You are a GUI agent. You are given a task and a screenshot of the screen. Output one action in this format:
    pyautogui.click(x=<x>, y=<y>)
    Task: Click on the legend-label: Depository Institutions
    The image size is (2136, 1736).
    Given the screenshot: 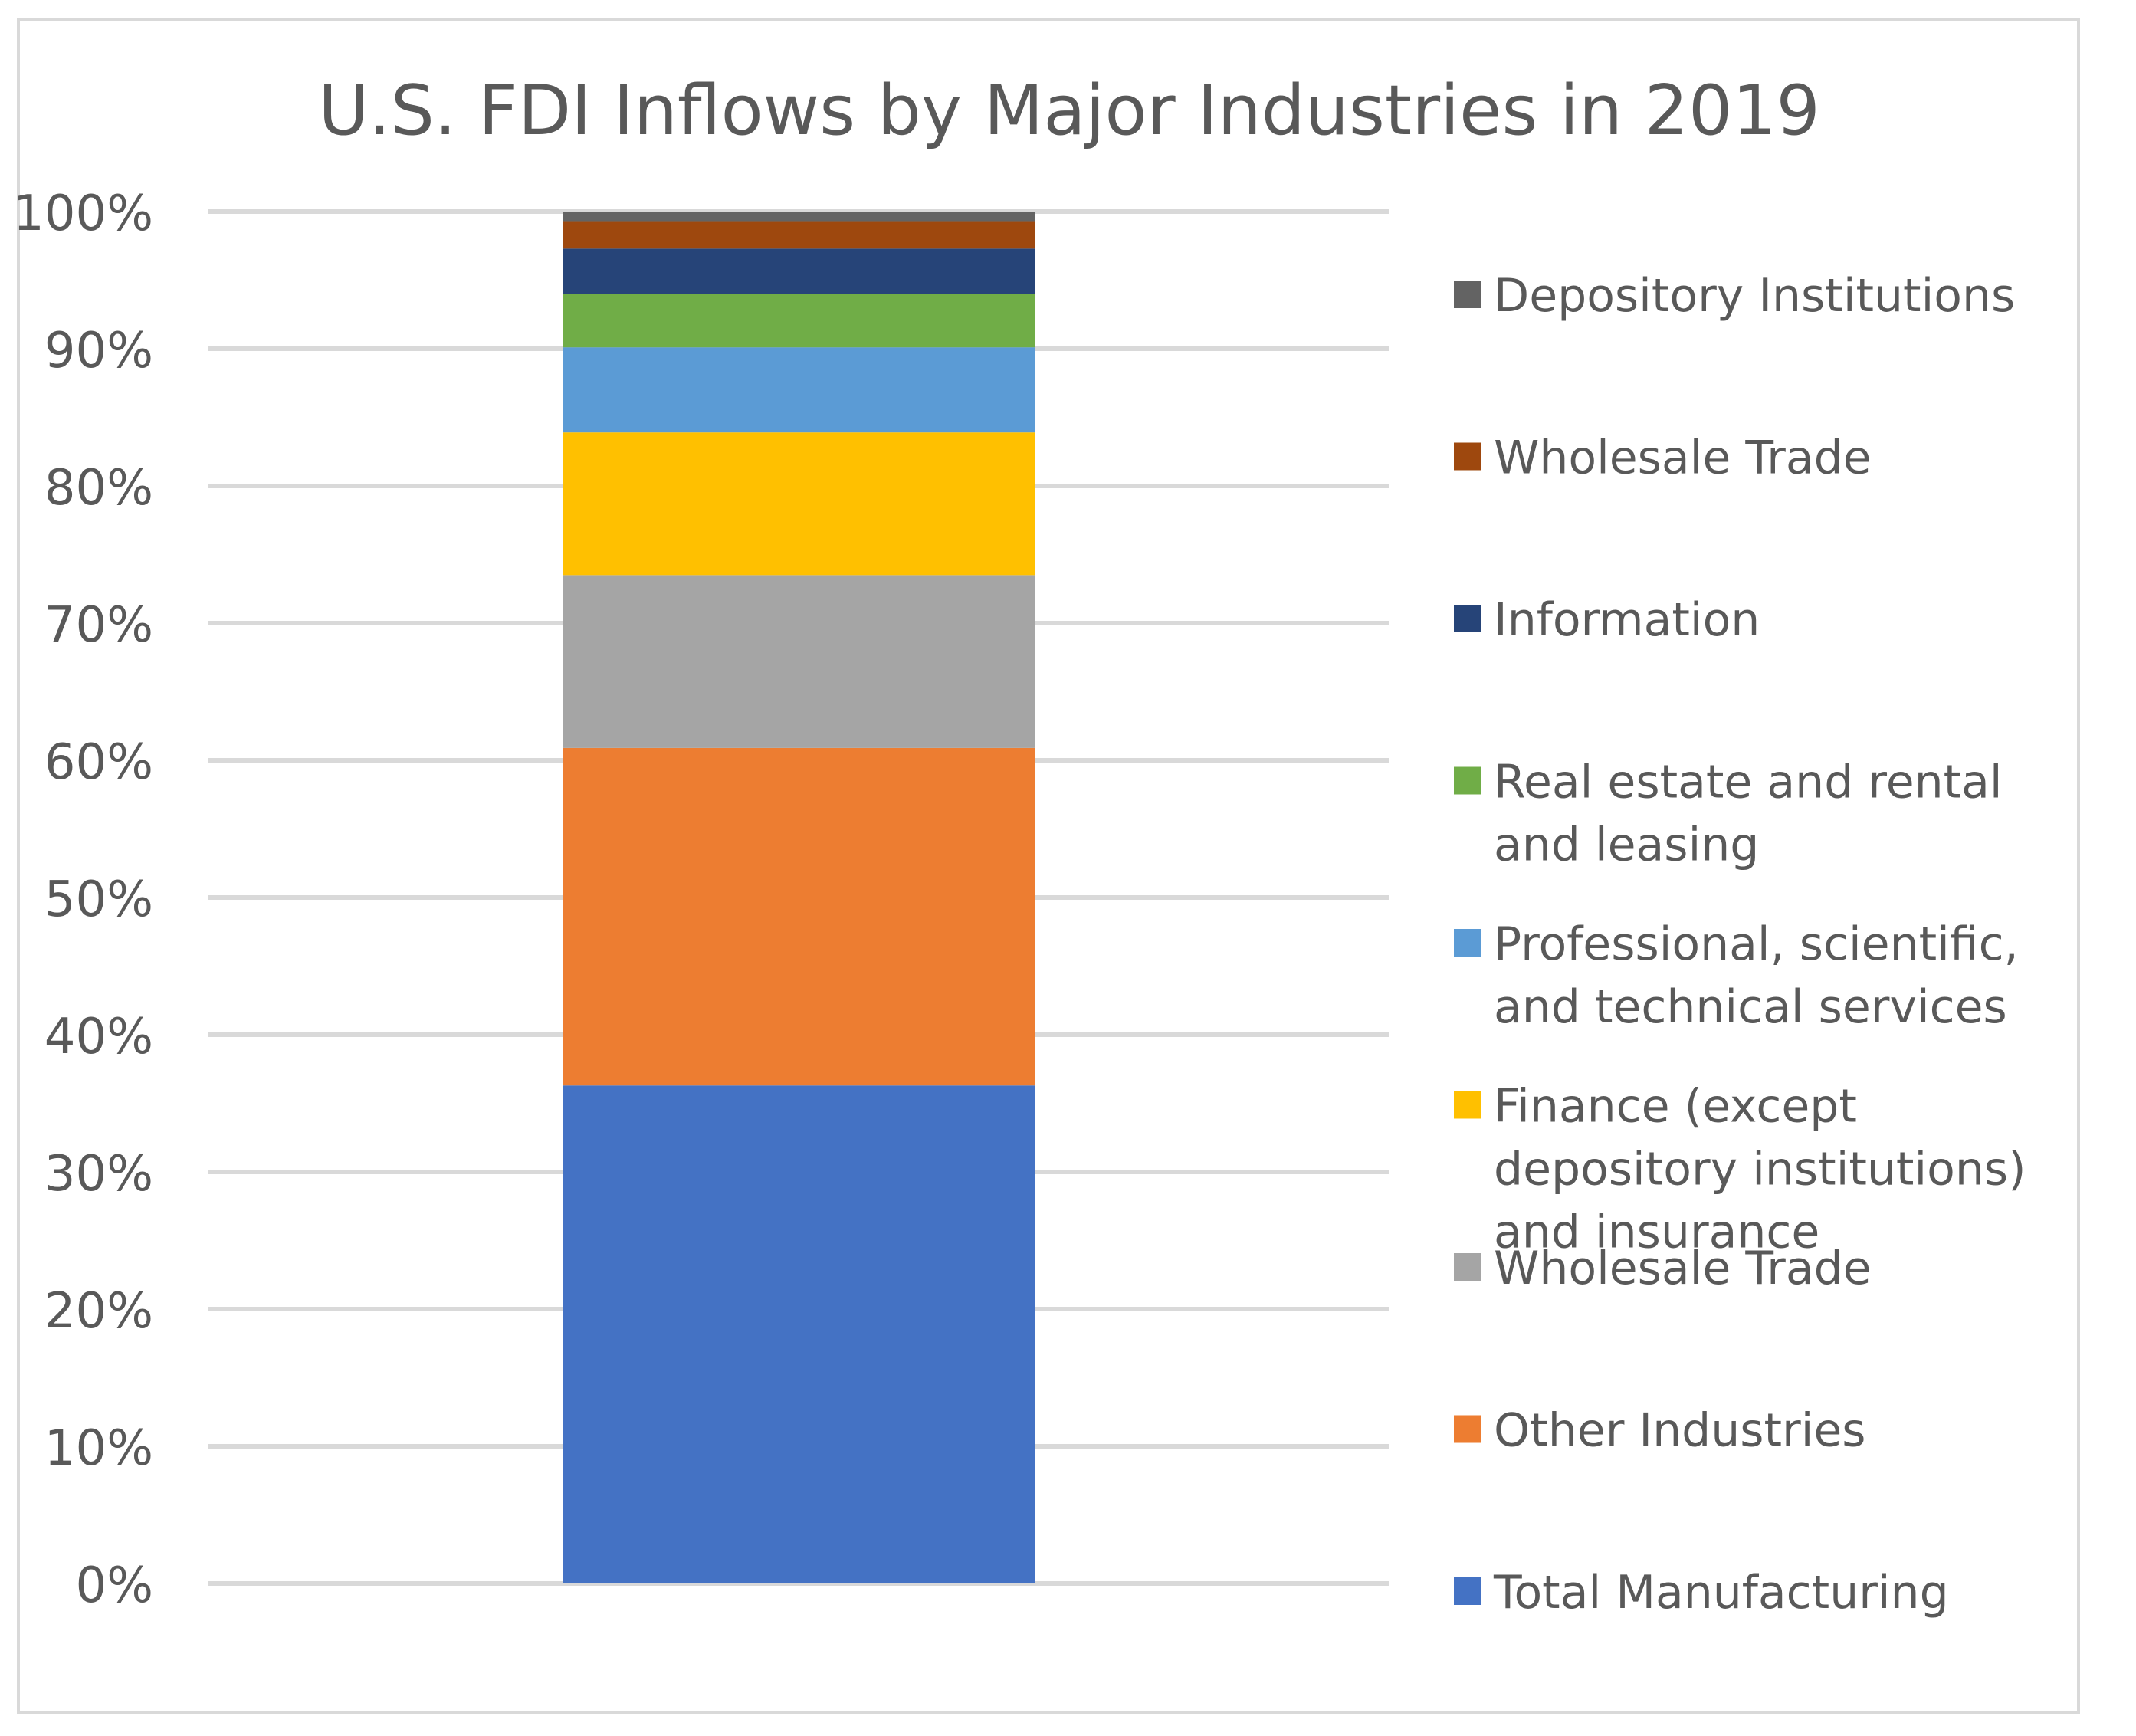 What is the action you would take?
    pyautogui.click(x=1754, y=296)
    